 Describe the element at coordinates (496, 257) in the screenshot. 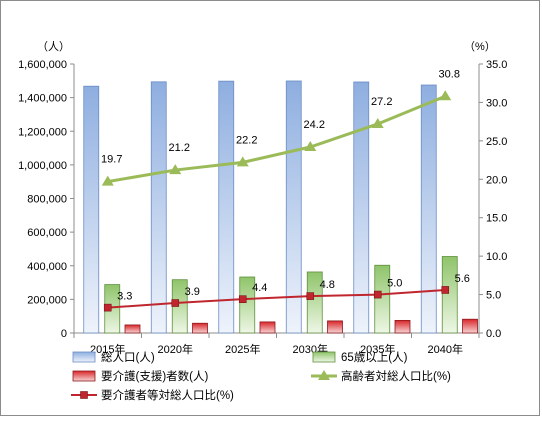

I see `right-tick-label: 10.0` at that location.